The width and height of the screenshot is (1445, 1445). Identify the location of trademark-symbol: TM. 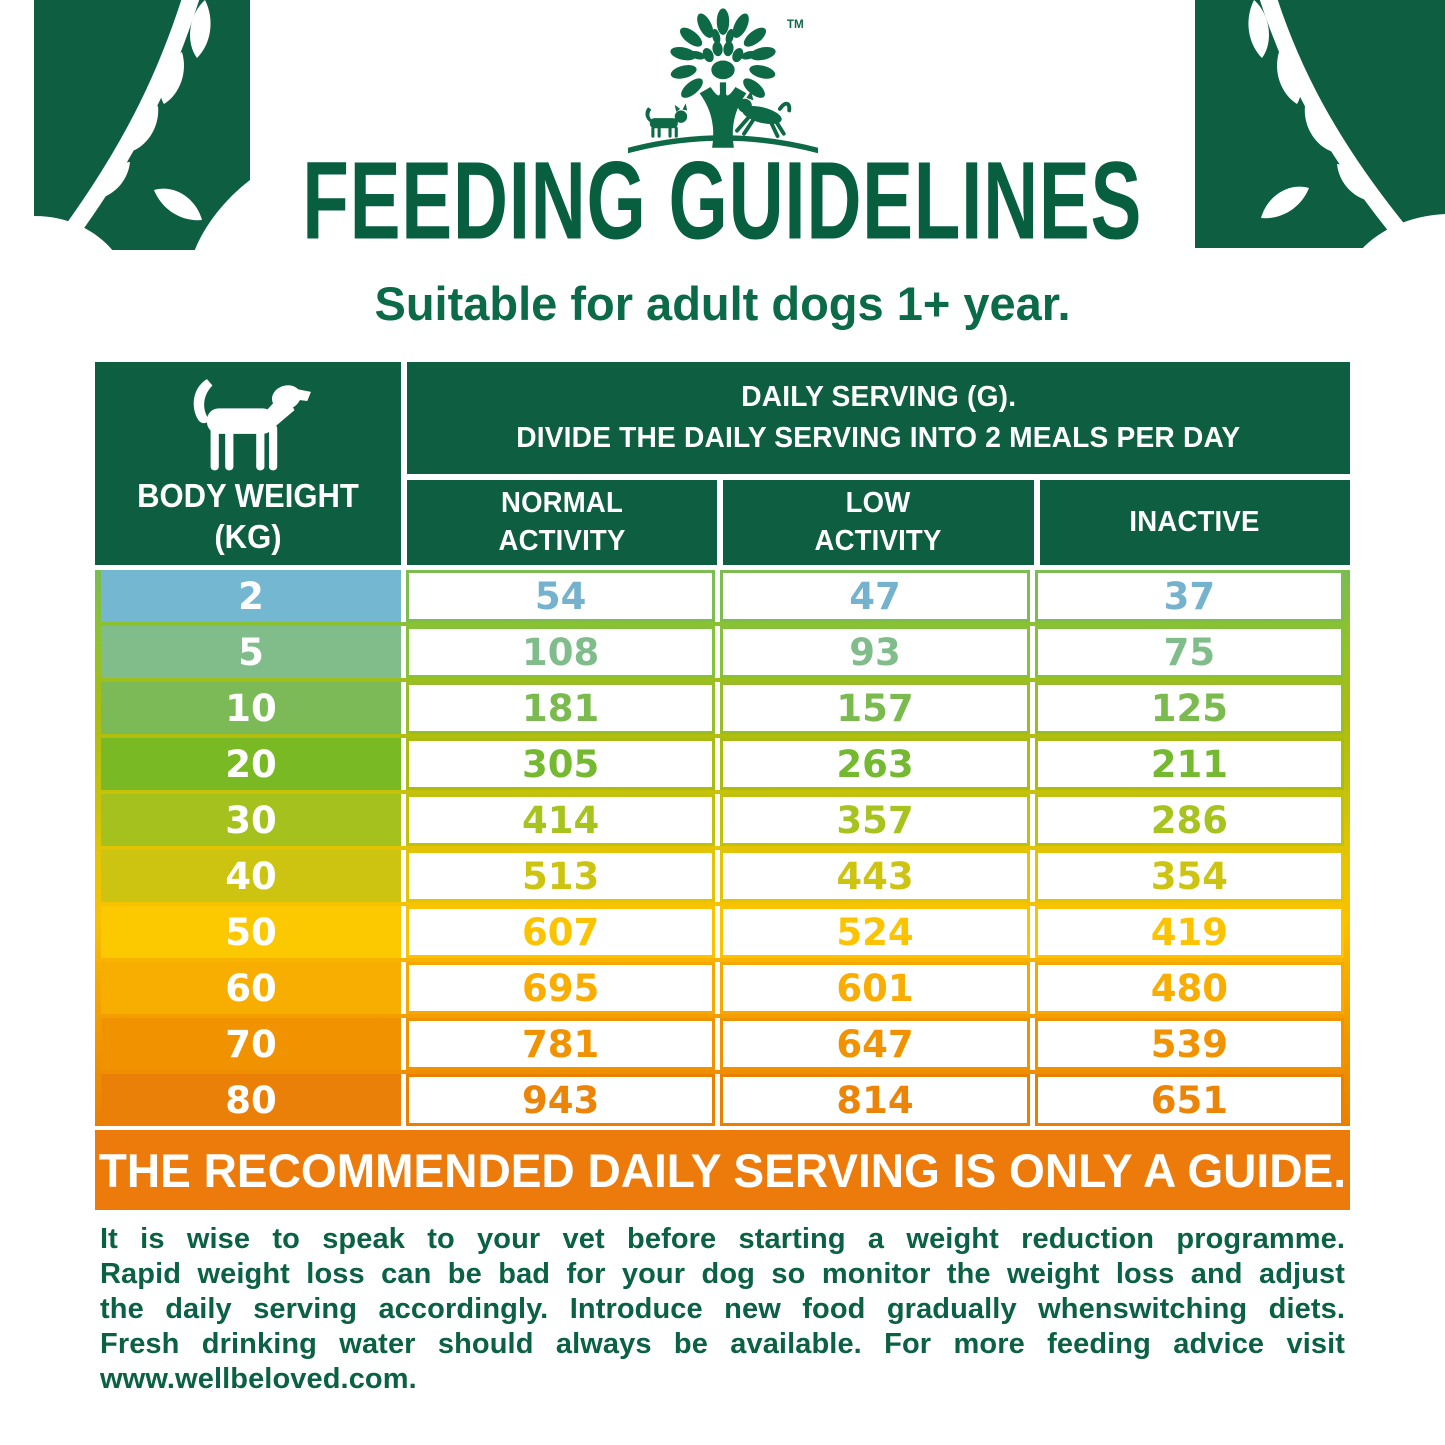
(794, 24).